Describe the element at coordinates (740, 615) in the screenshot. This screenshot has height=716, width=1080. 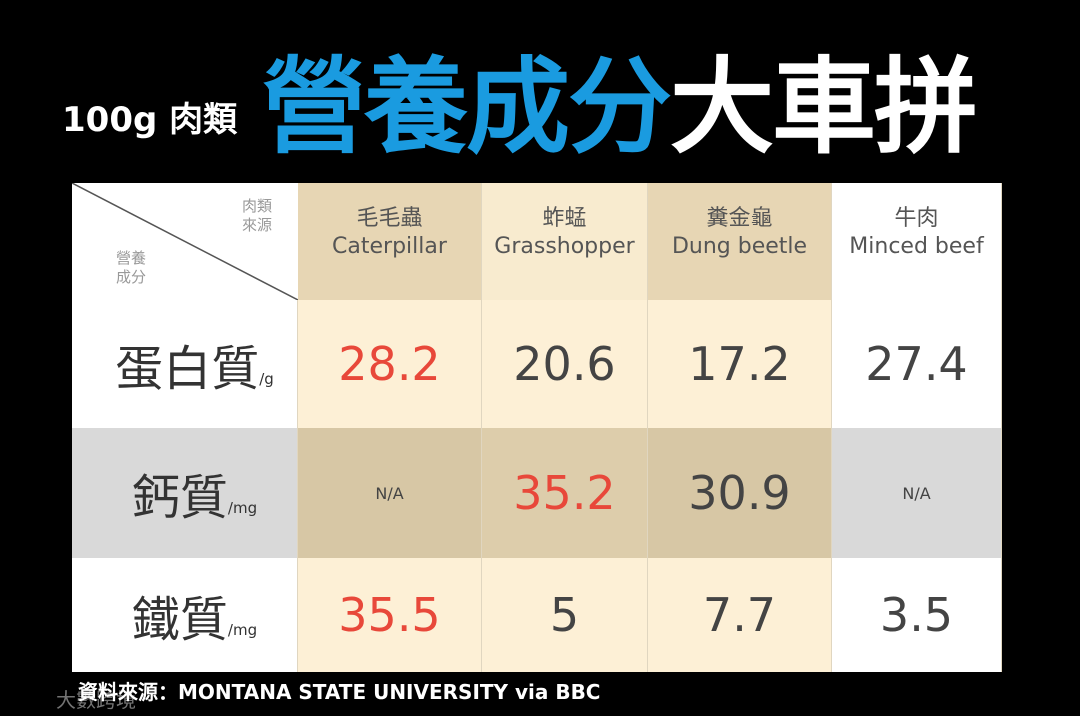
I see `table-cell: 7.7` at that location.